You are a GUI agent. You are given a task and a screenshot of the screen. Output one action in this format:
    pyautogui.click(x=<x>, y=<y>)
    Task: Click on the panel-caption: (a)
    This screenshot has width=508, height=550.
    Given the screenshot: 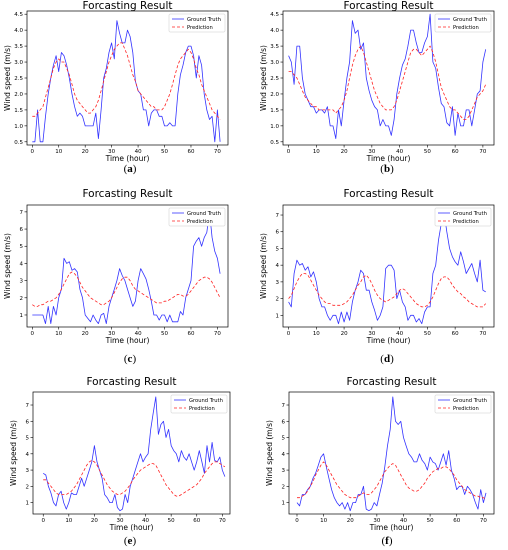 What is the action you would take?
    pyautogui.click(x=130, y=169)
    